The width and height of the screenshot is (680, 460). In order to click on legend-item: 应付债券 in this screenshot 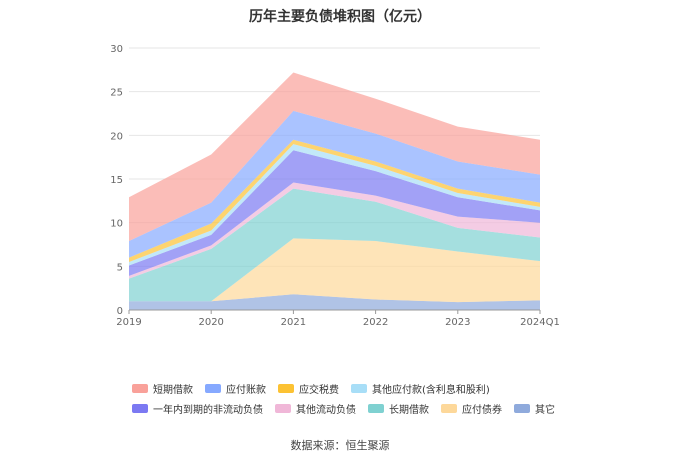, I will do `click(471, 408)`.